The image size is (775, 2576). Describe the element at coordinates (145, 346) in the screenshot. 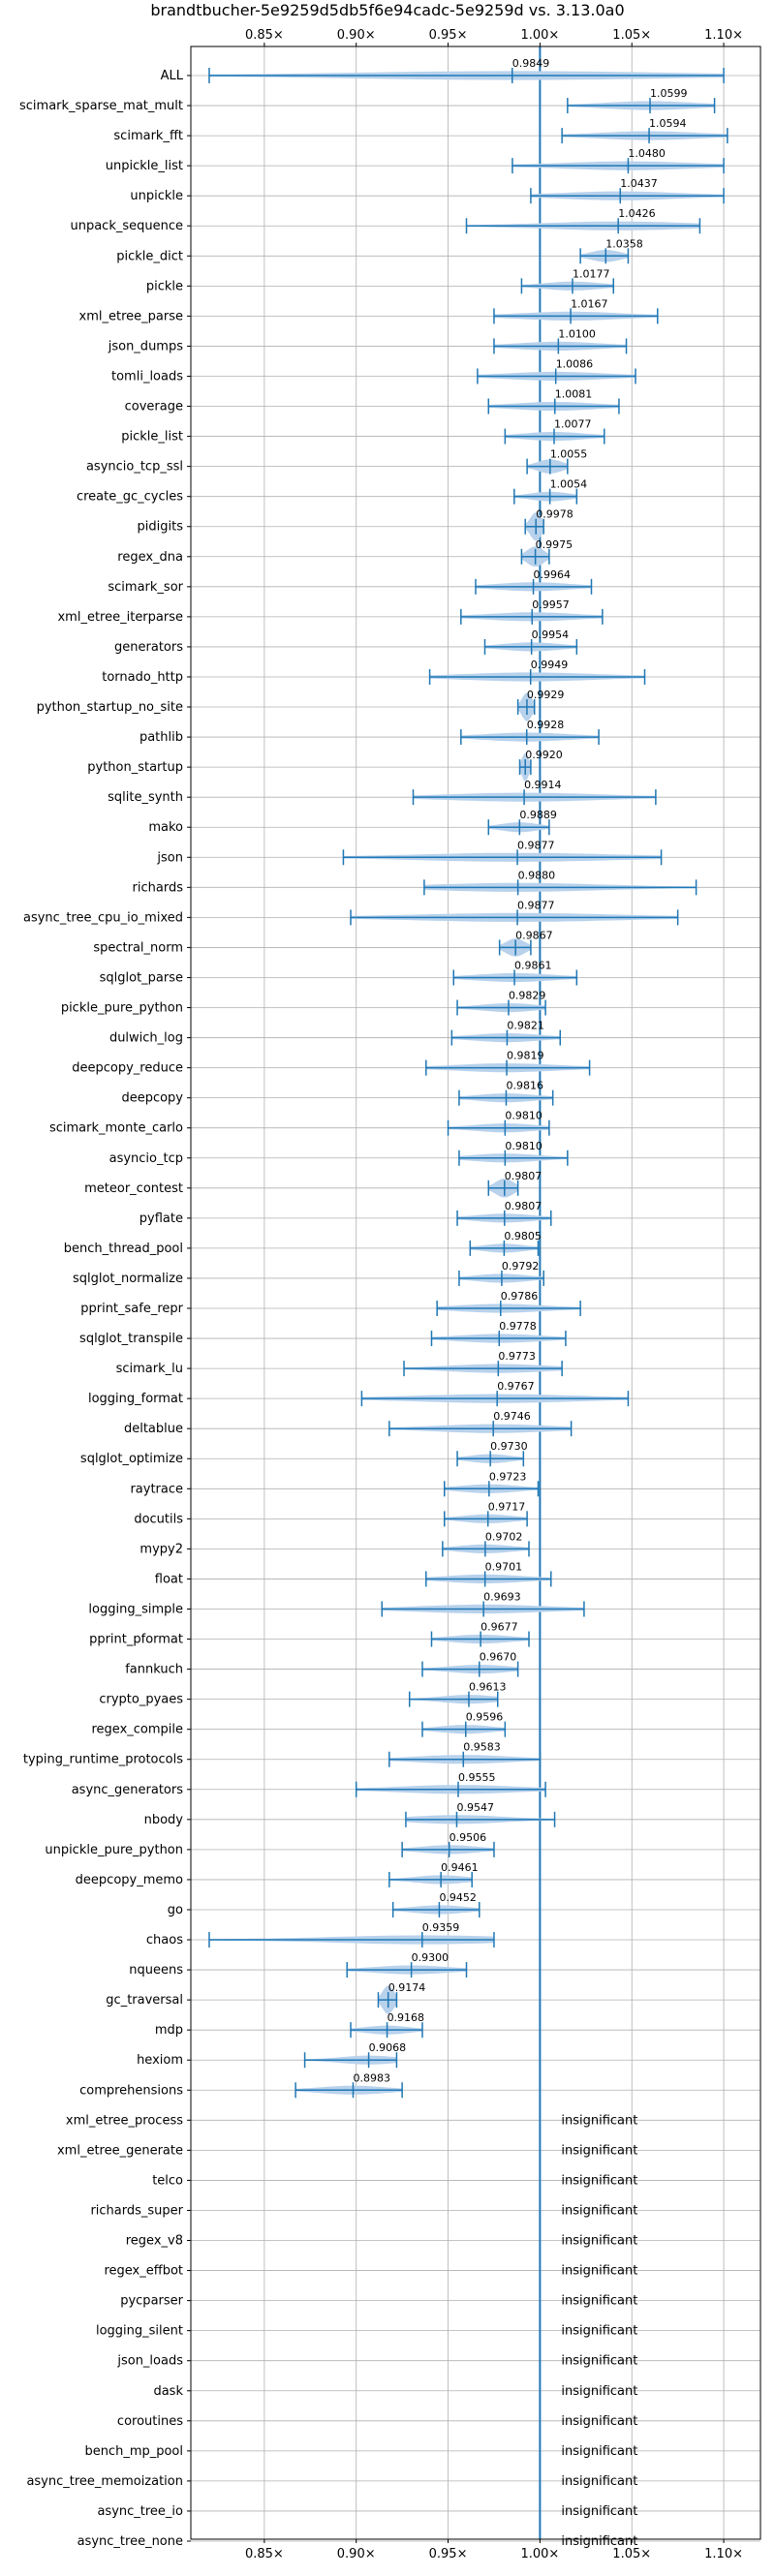

I see `benchmark-label: json_dumps` at that location.